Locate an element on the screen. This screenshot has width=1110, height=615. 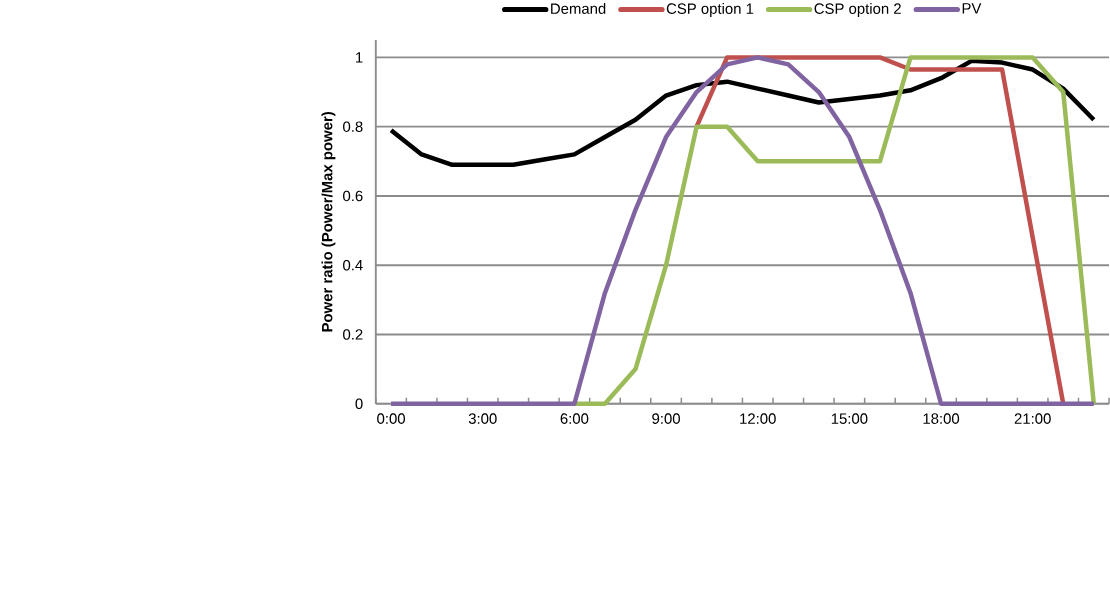
x-tick-label: 6:00 is located at coordinates (574, 418).